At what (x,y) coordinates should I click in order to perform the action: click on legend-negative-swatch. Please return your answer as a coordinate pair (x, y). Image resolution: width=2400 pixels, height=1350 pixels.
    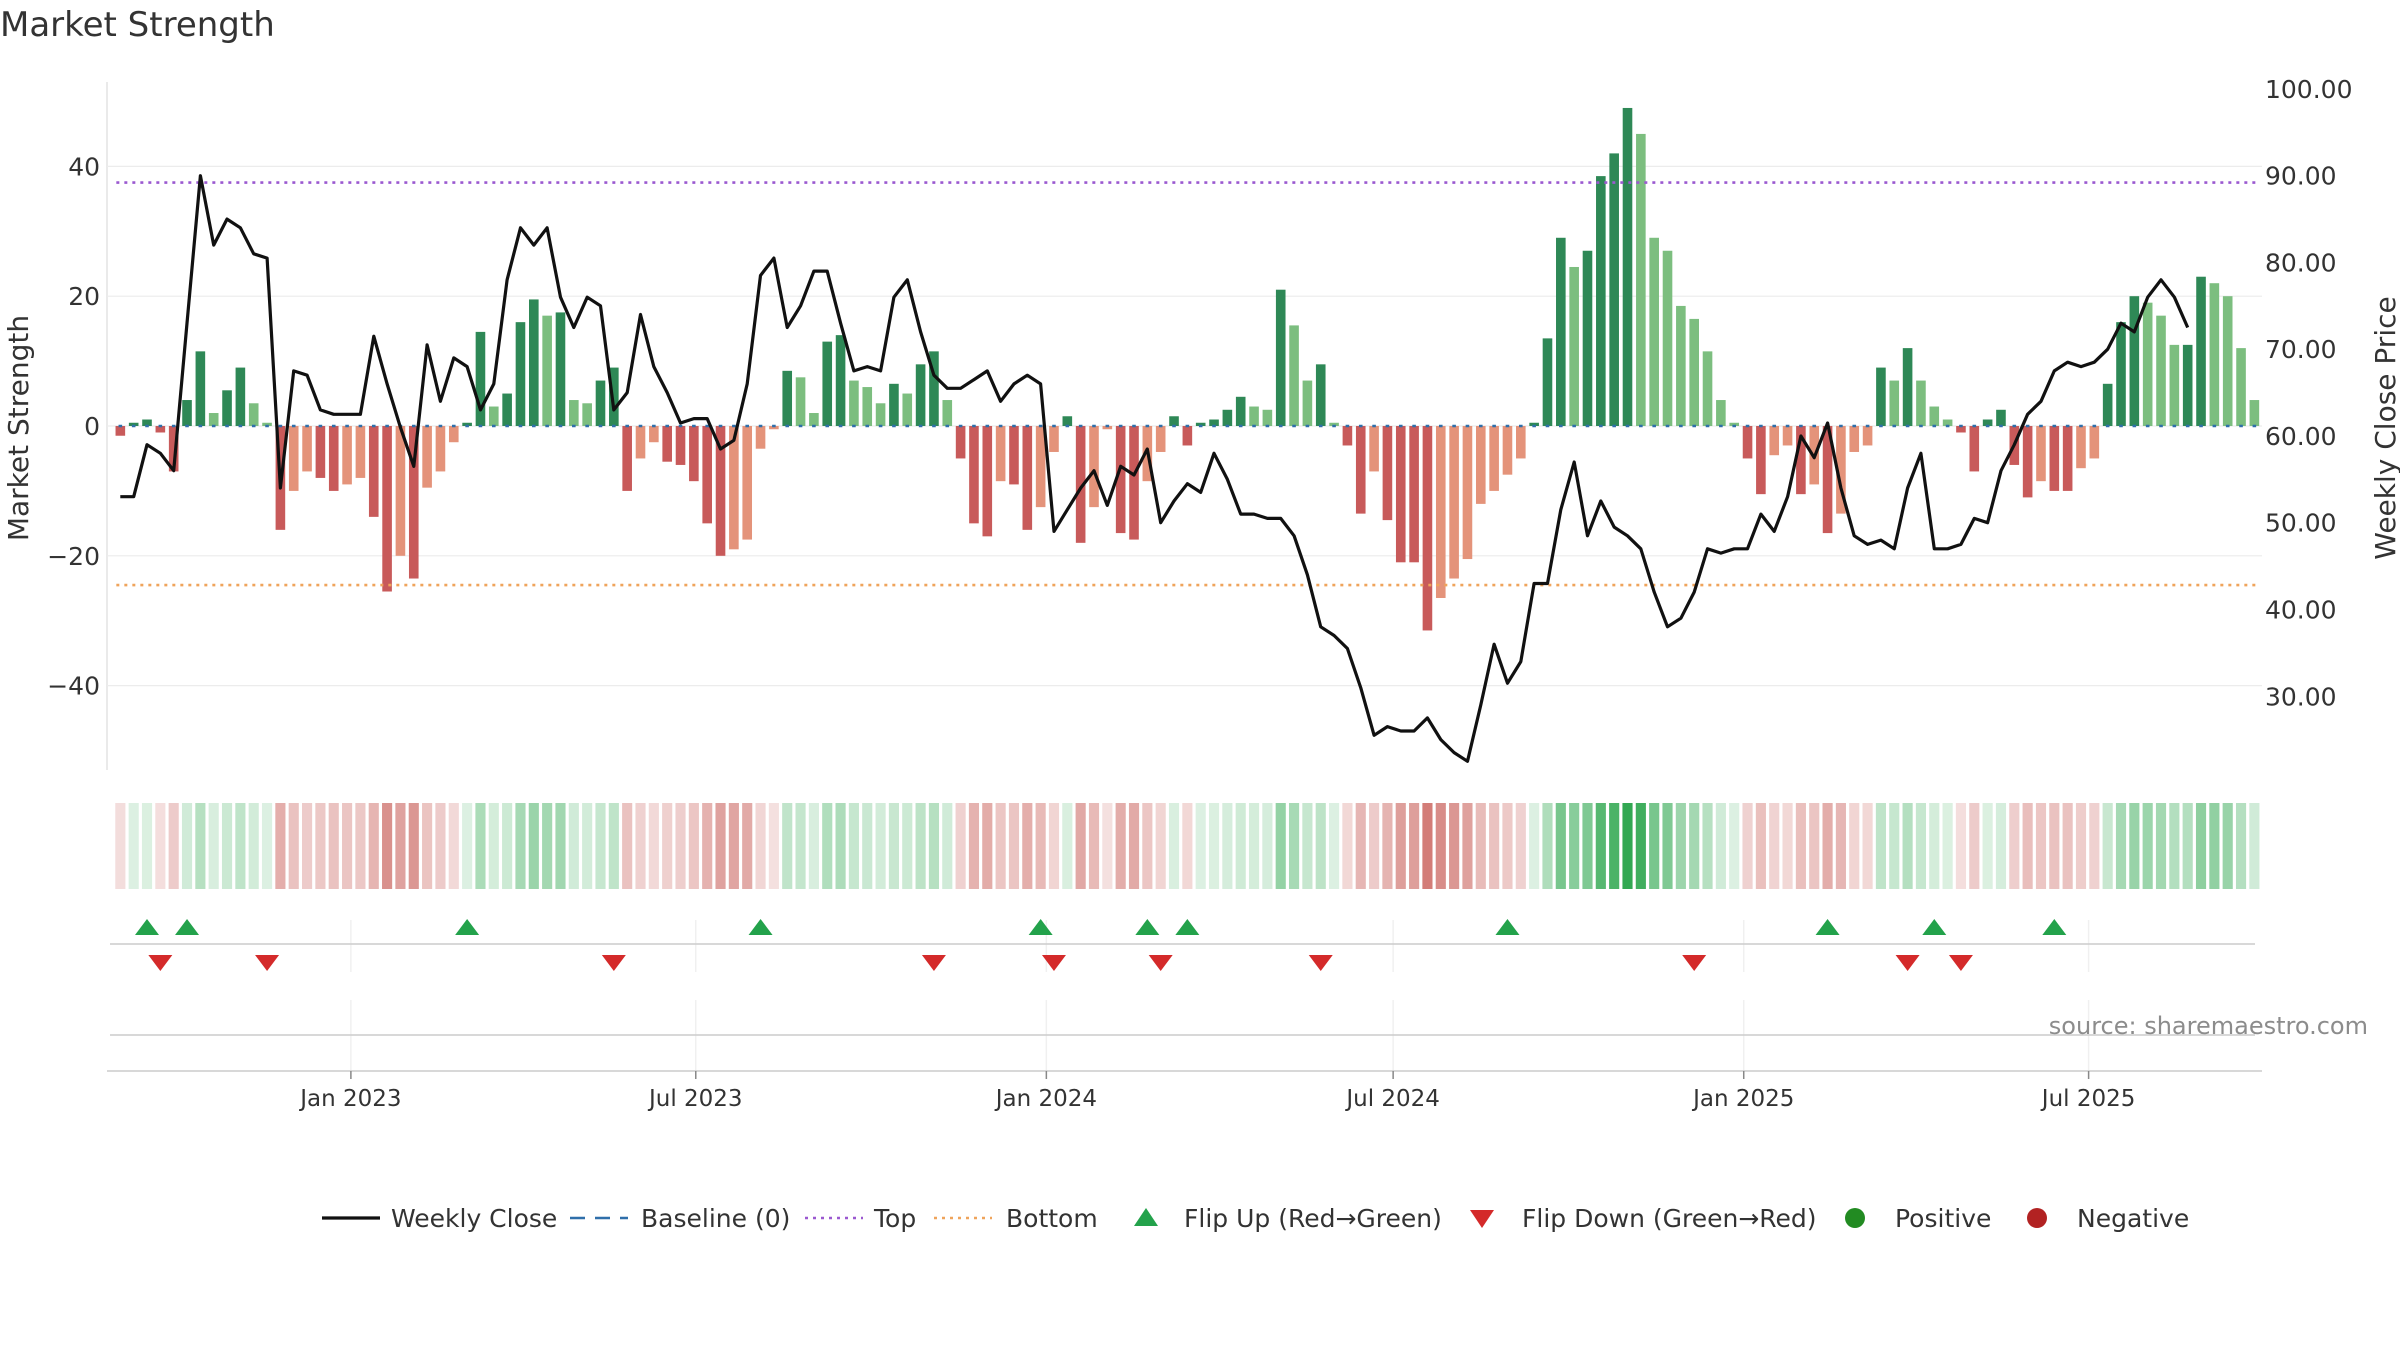
    Looking at the image, I should click on (2037, 1218).